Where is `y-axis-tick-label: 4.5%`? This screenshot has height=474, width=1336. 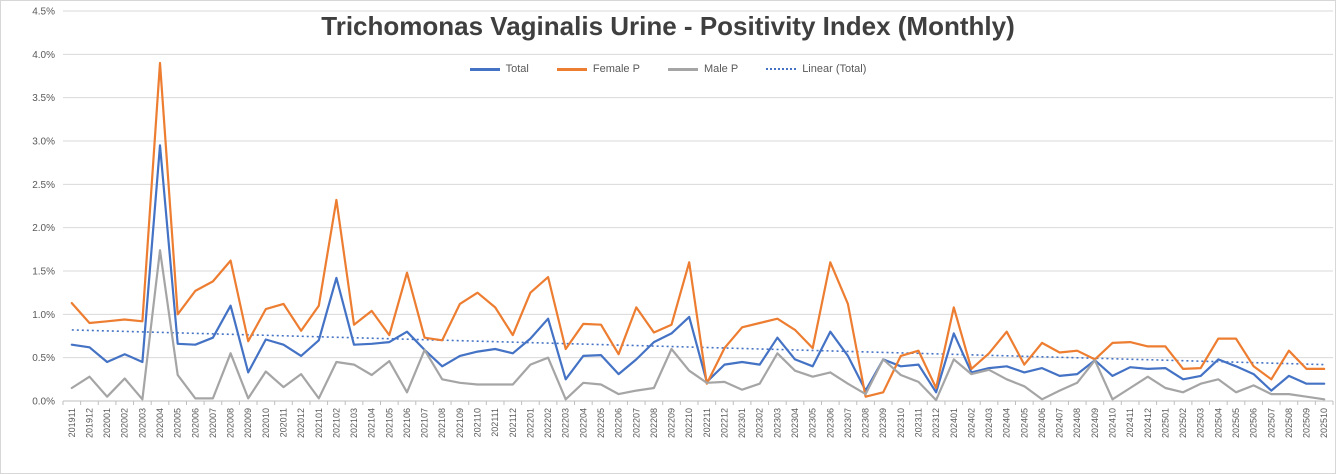 y-axis-tick-label: 4.5% is located at coordinates (43, 12).